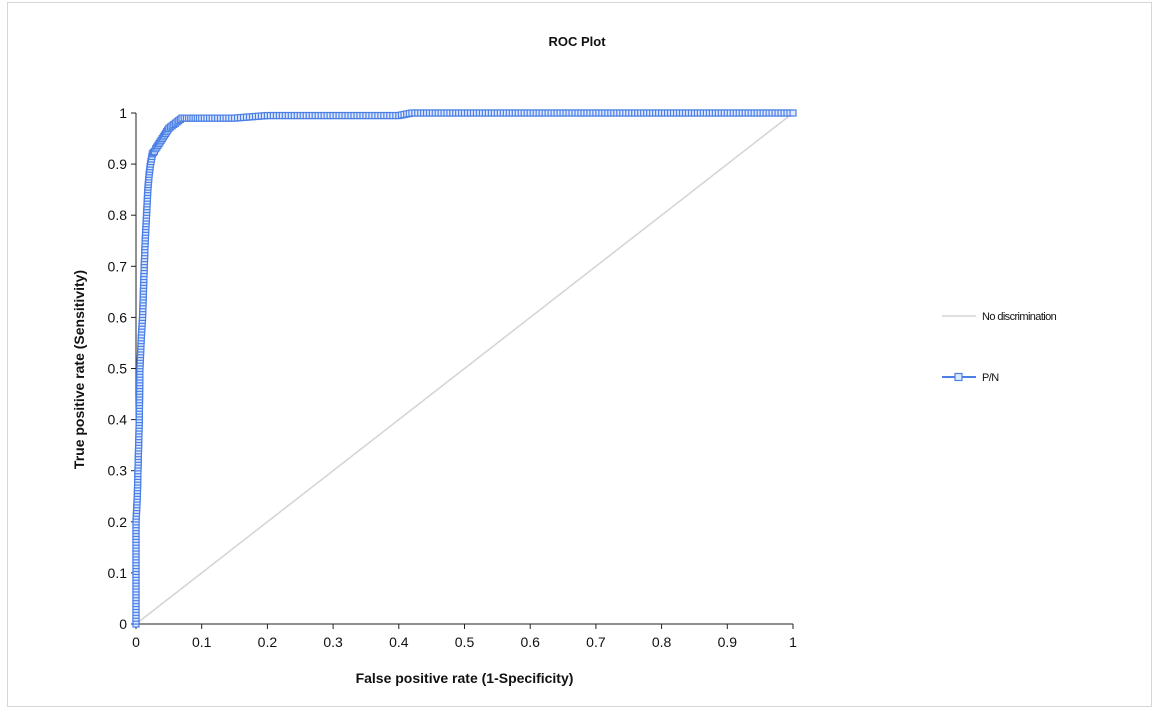 This screenshot has width=1154, height=709. I want to click on x-tick-label: 0.3, so click(333, 642).